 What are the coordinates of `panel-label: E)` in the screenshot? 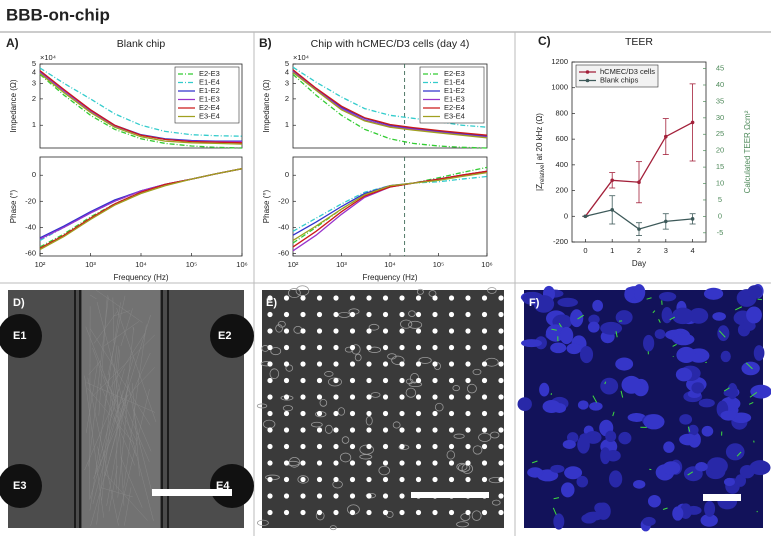 It's located at (271, 303).